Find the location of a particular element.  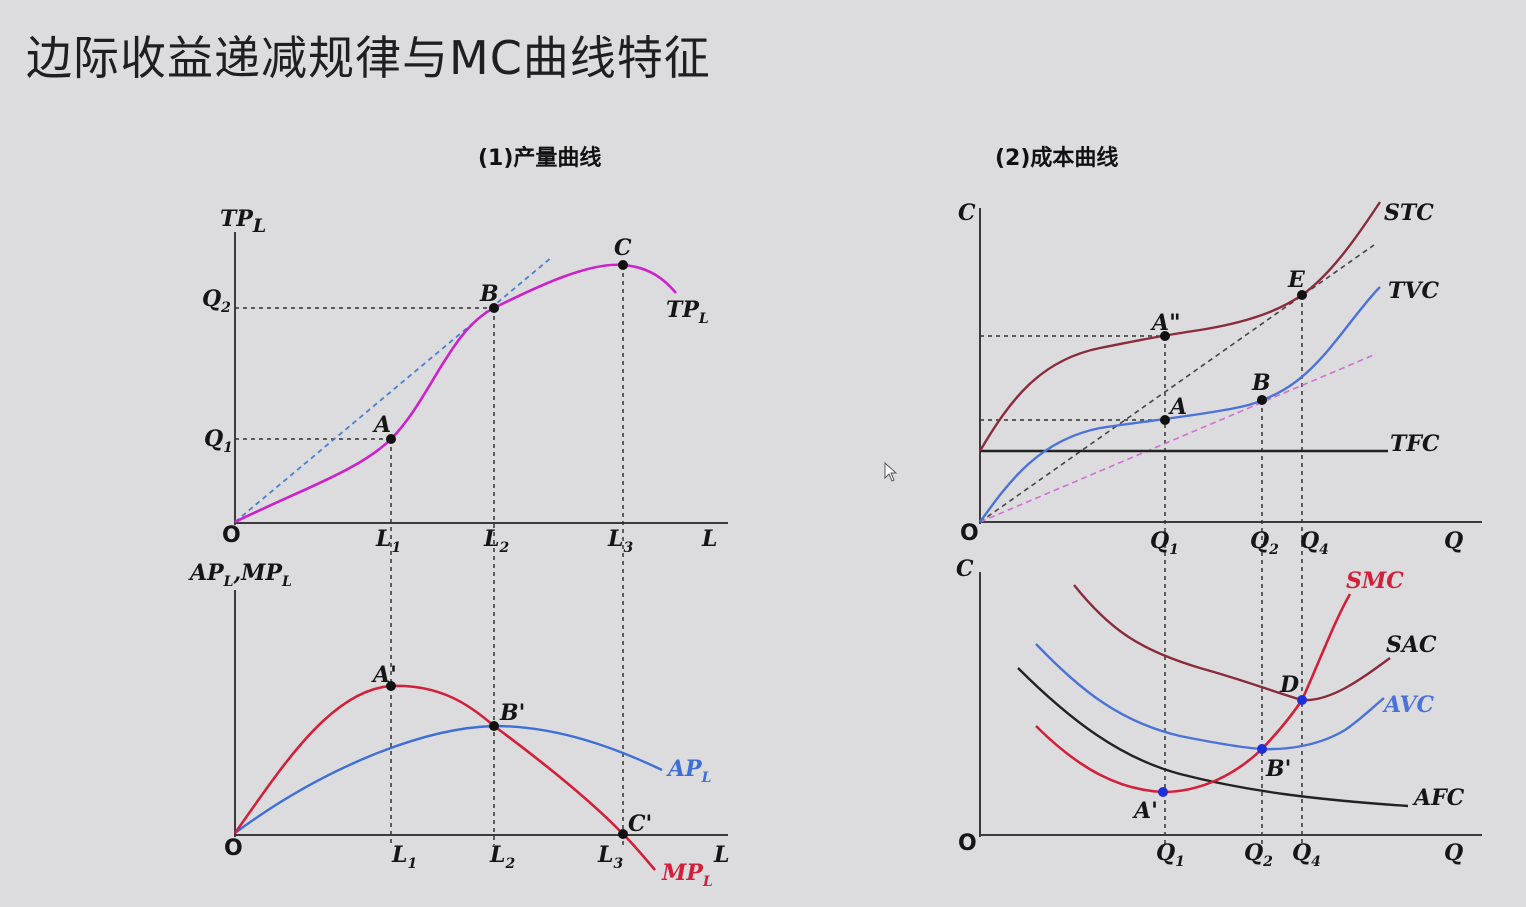

mp-curve-label: MPL is located at coordinates (687, 875).